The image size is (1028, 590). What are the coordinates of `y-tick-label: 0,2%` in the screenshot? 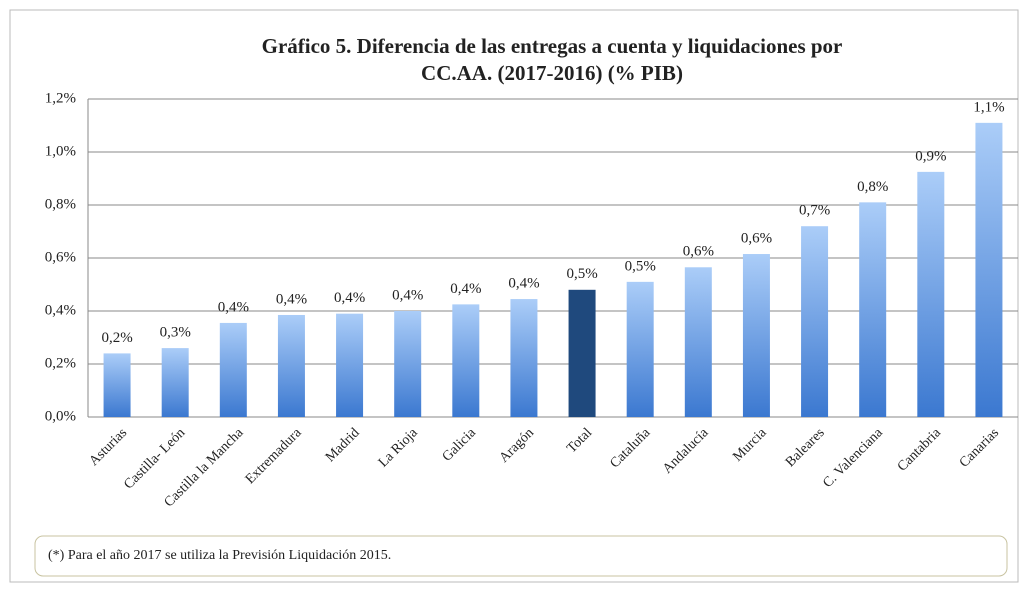 It's located at (60, 363).